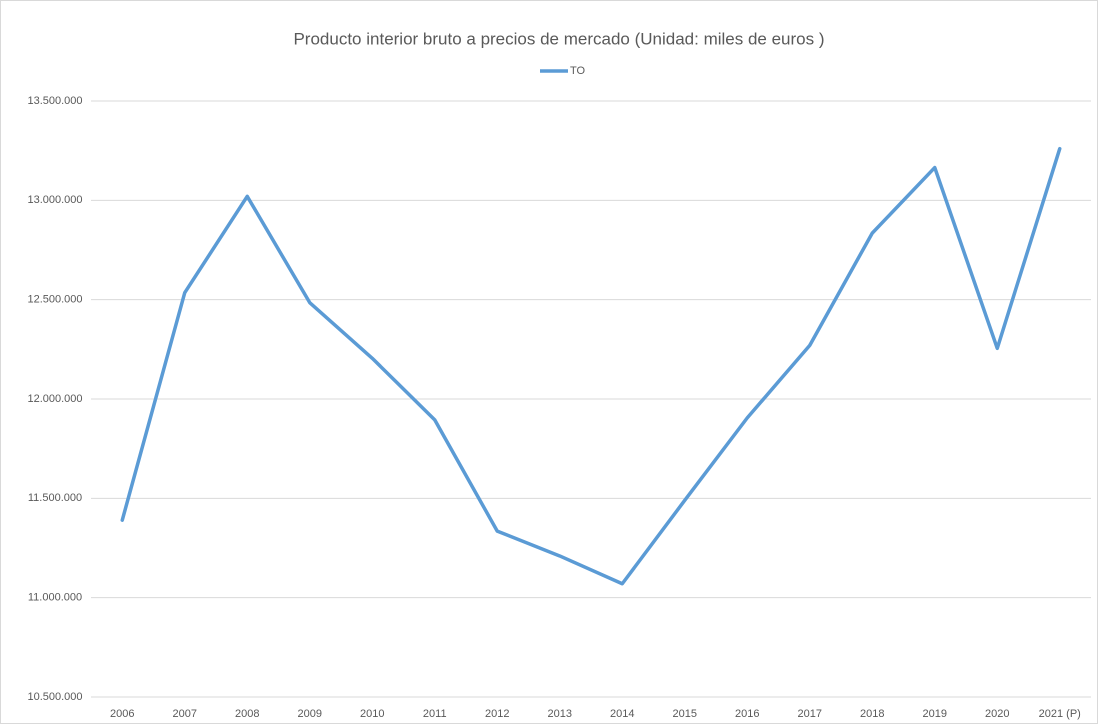 The height and width of the screenshot is (724, 1098). I want to click on x-tick-label: 2011, so click(435, 714).